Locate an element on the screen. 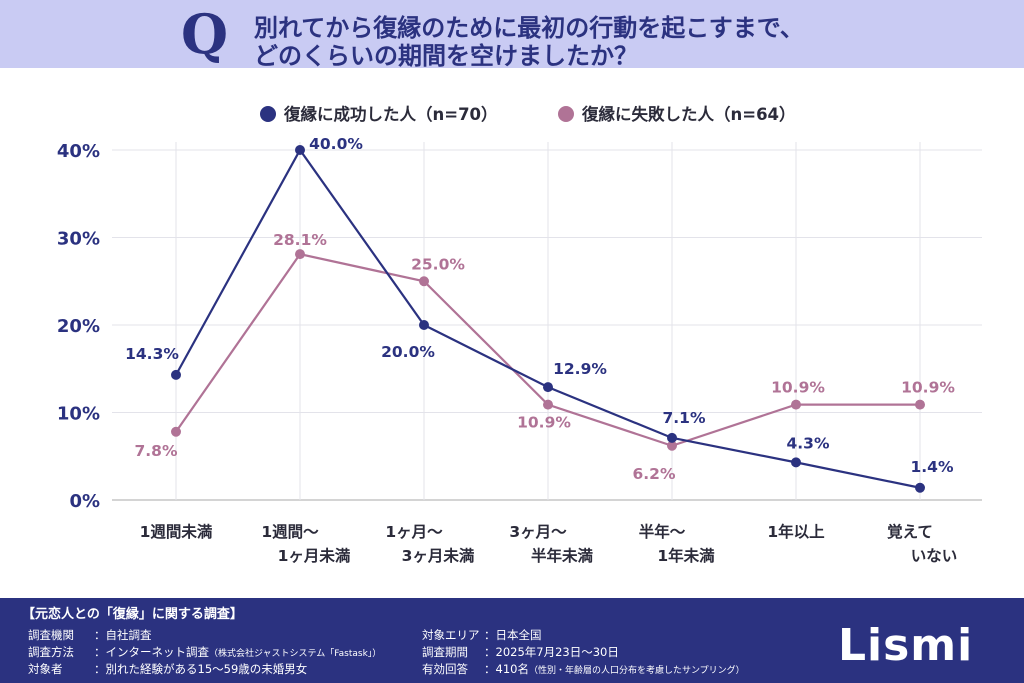 Image resolution: width=1024 pixels, height=683 pixels. data-label: 4.3% is located at coordinates (808, 443).